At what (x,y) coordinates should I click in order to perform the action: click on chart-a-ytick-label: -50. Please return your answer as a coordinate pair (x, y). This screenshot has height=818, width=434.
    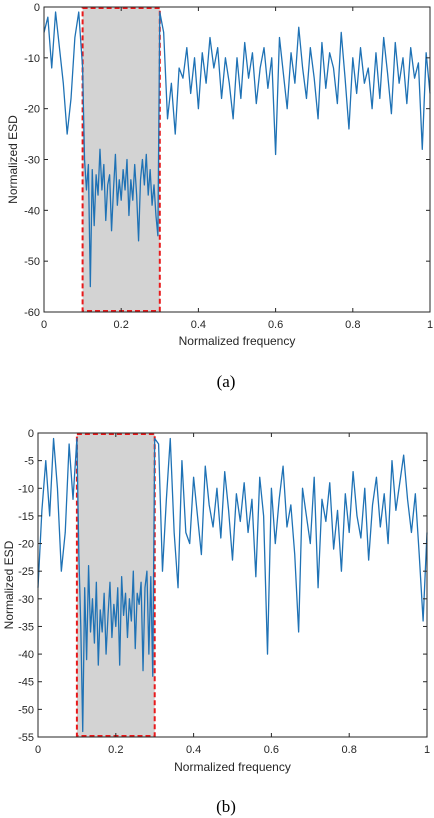
    Looking at the image, I should click on (32, 262).